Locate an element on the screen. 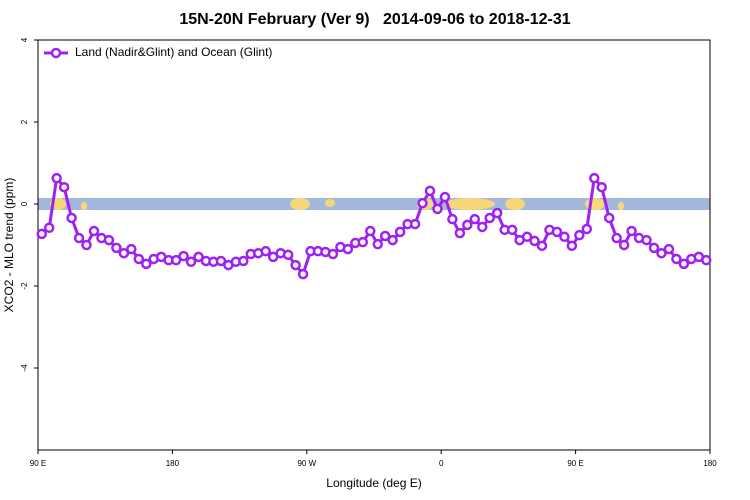  legend-label: Land (Nadir&Glint) and Ocean (Glint) is located at coordinates (173, 52).